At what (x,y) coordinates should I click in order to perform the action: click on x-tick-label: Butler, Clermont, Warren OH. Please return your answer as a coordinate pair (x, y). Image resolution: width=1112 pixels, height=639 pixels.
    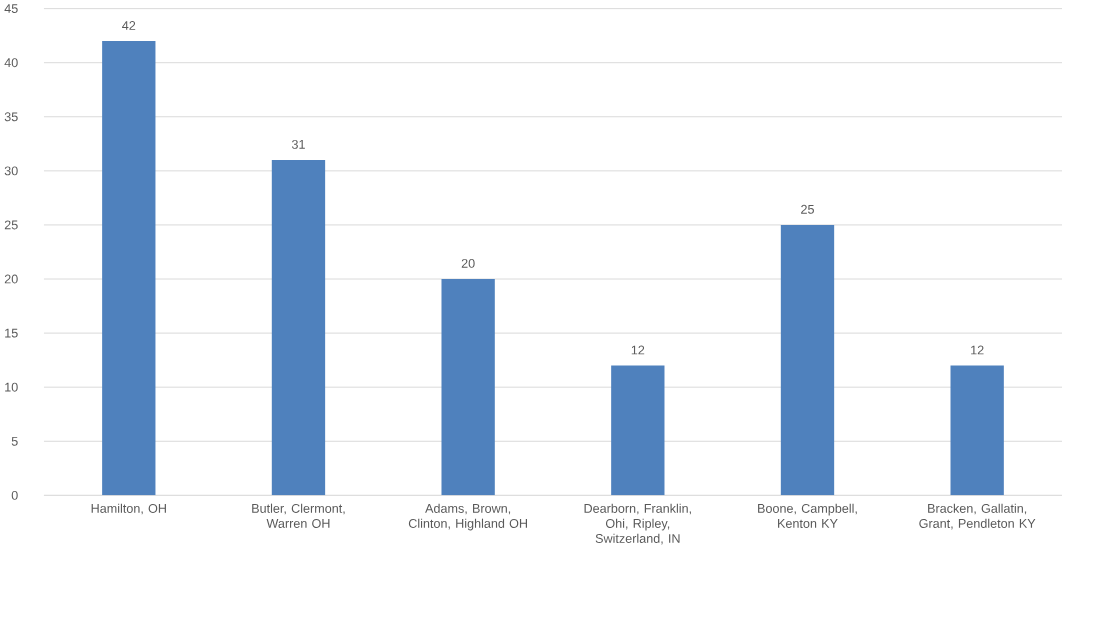
    Looking at the image, I should click on (298, 515).